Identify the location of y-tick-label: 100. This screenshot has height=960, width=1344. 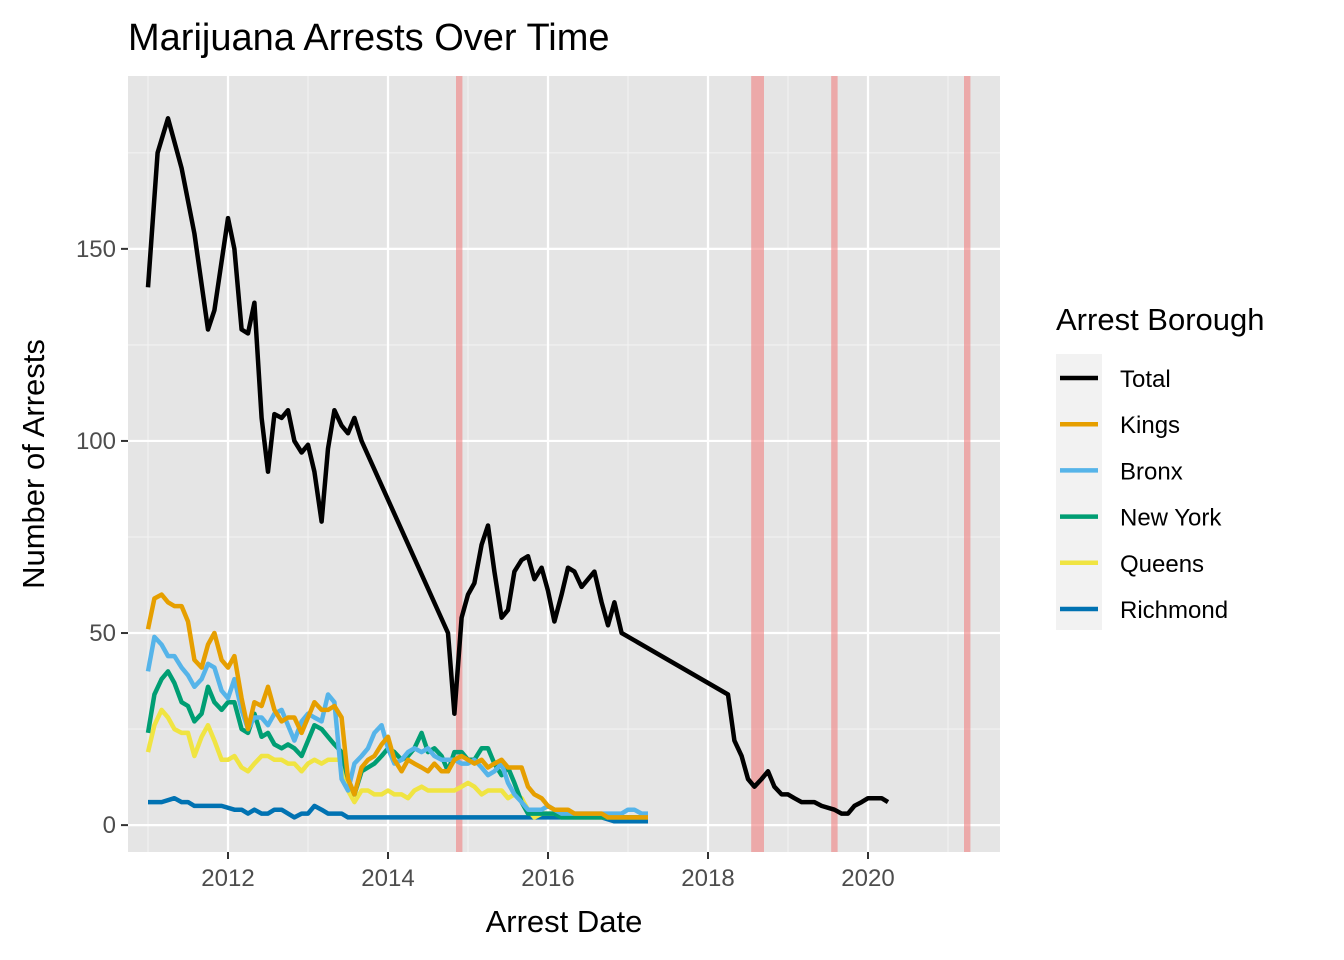
(96, 441).